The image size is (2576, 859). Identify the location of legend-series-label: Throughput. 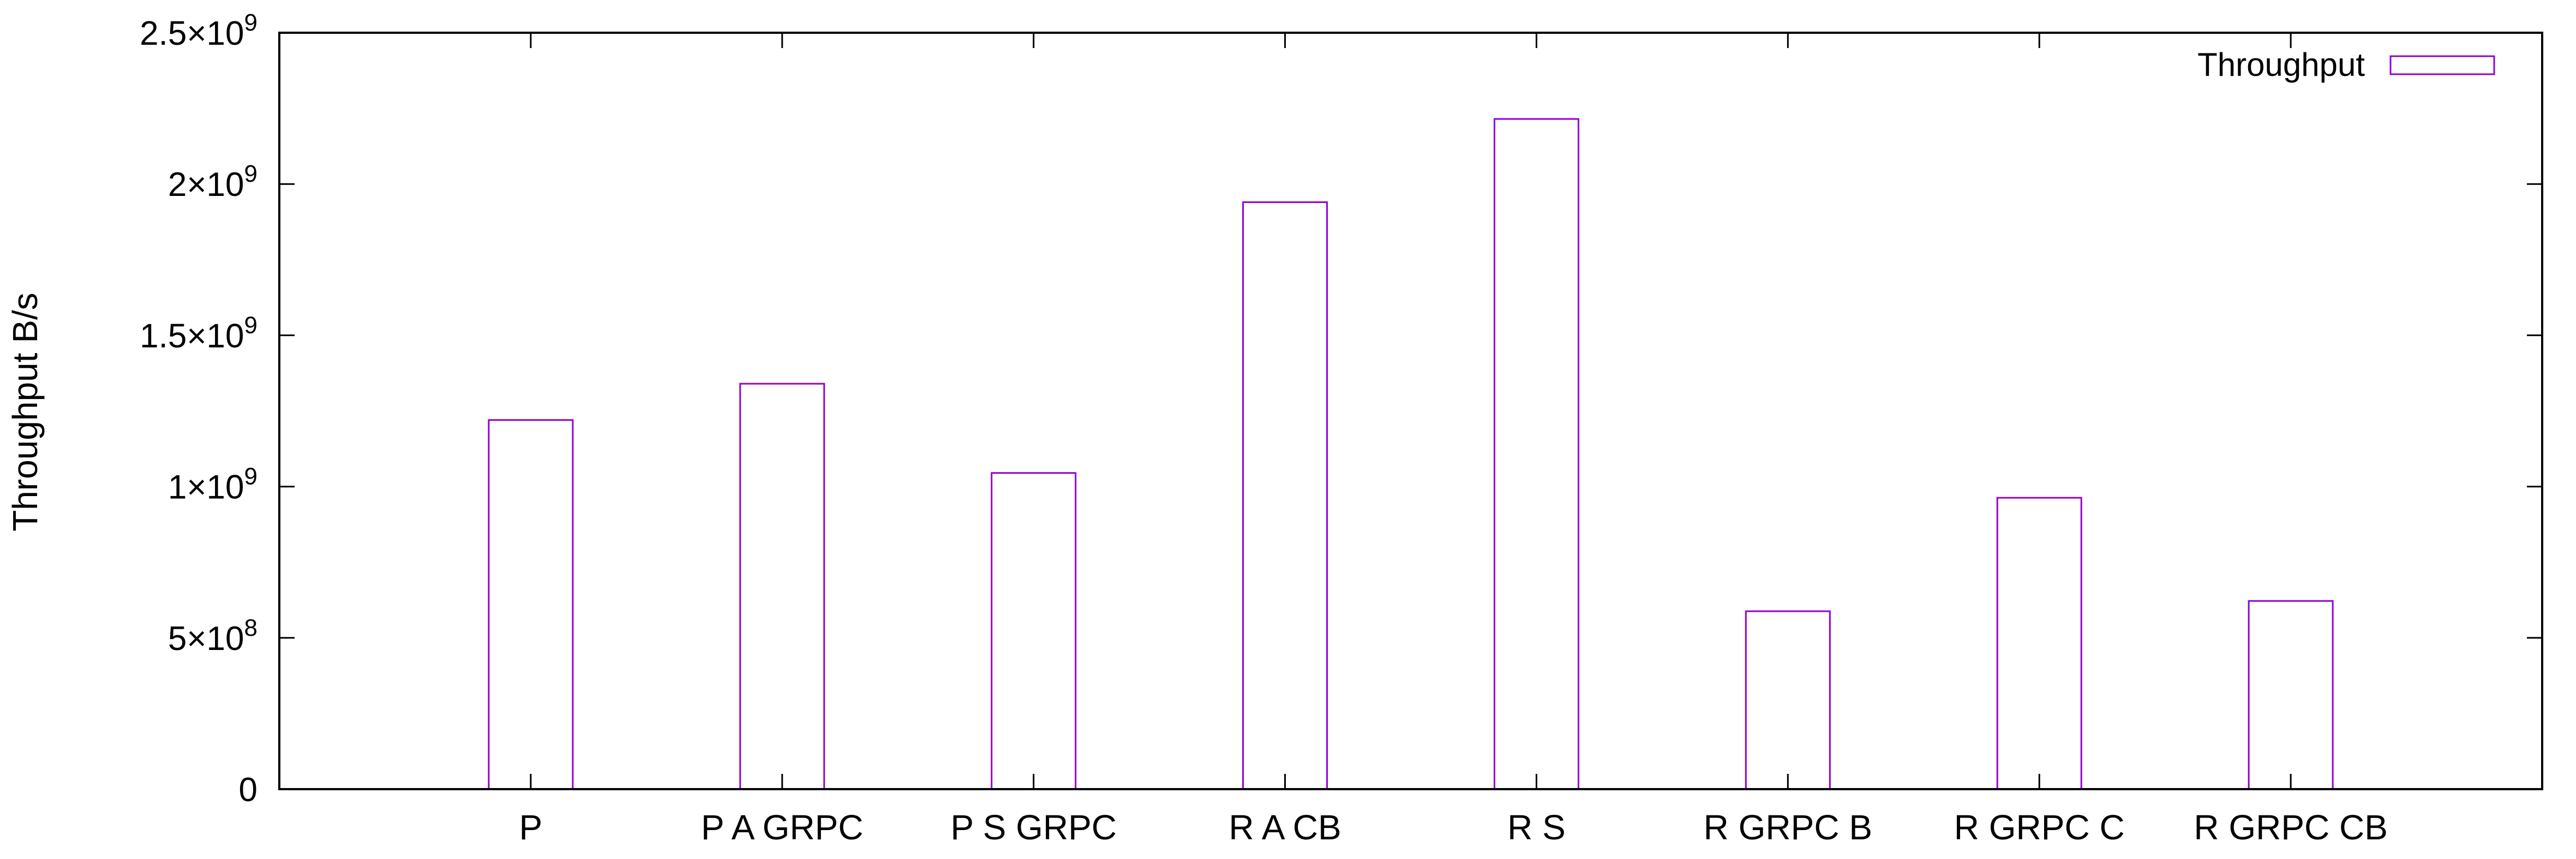
(2281, 64).